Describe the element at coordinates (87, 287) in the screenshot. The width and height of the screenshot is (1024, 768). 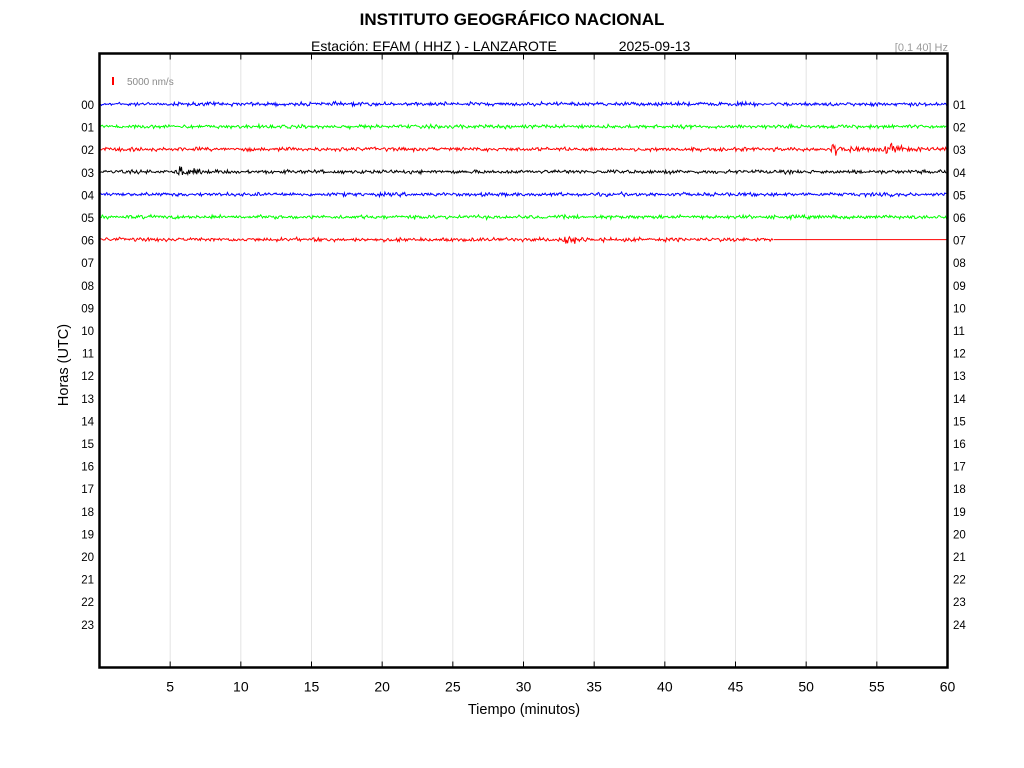
I see `hour-label-left: 08` at that location.